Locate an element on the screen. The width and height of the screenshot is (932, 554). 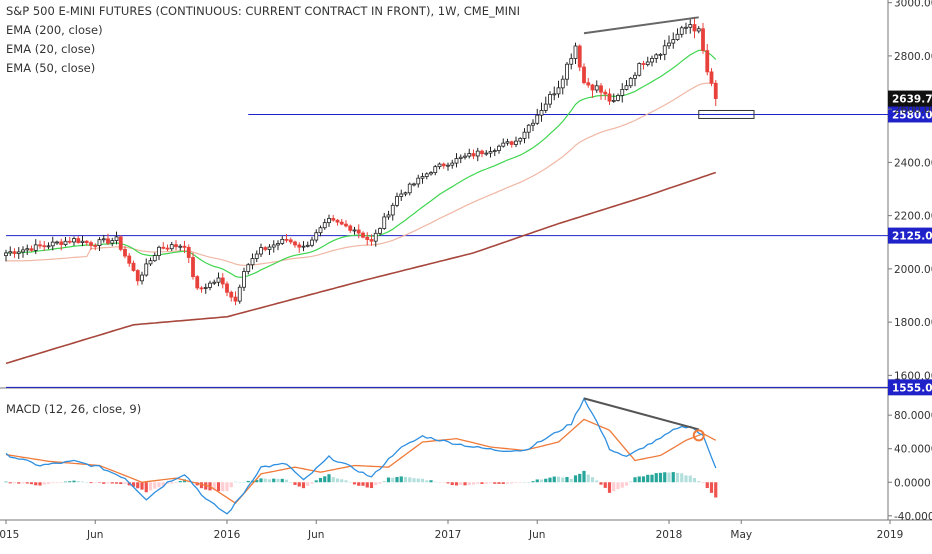
indicator-ema50: EMA (50, close) is located at coordinates (51, 68).